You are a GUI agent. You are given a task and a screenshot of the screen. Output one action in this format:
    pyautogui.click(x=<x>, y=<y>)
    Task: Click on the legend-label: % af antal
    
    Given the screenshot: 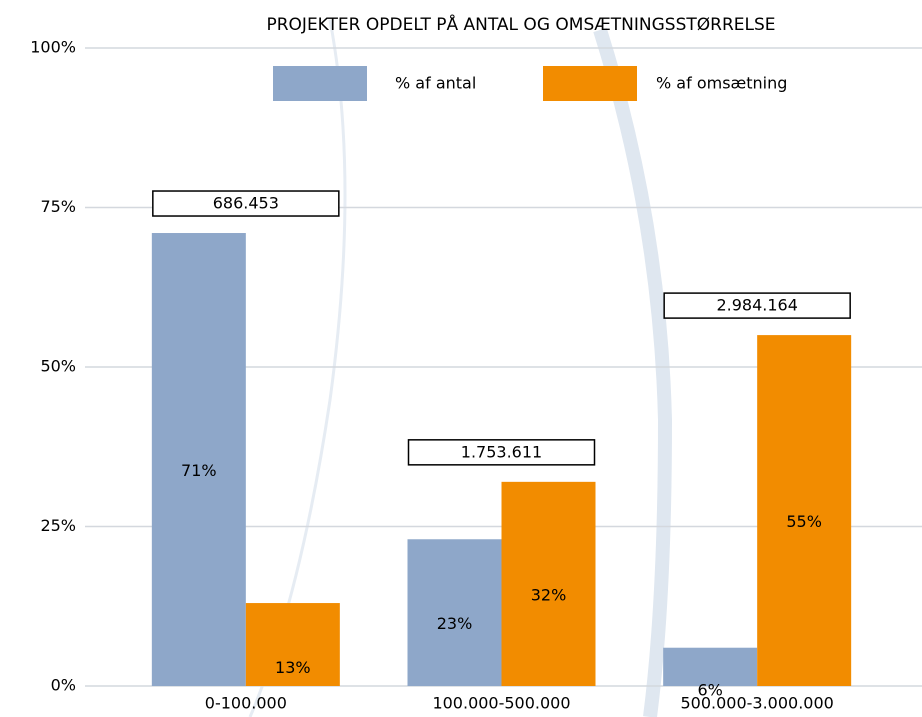 What is the action you would take?
    pyautogui.click(x=435, y=83)
    